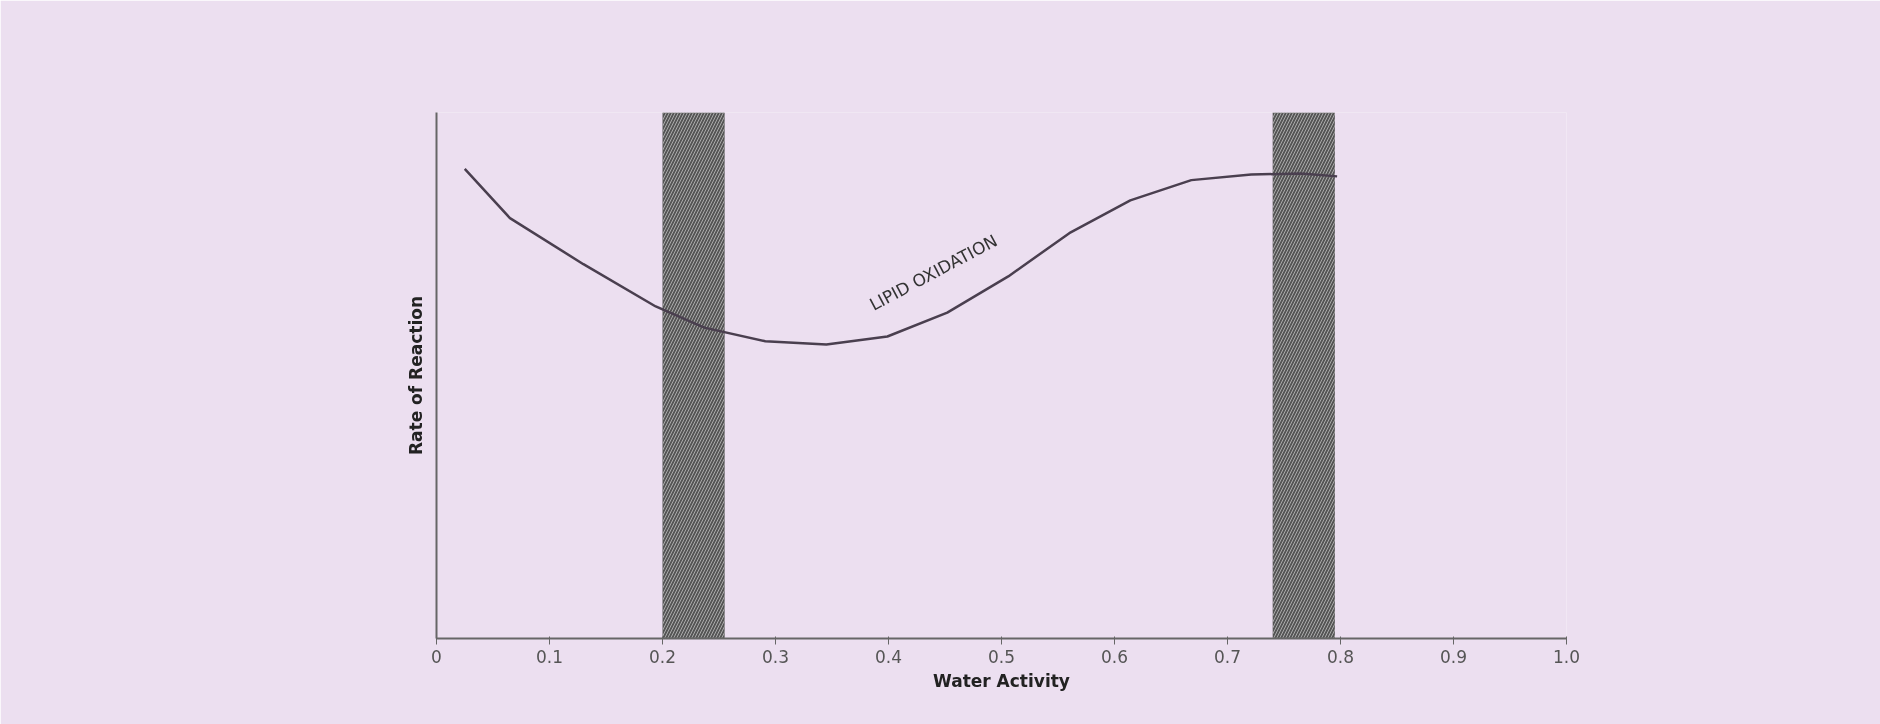  I want to click on x-tick-label: 1.0, so click(1566, 656).